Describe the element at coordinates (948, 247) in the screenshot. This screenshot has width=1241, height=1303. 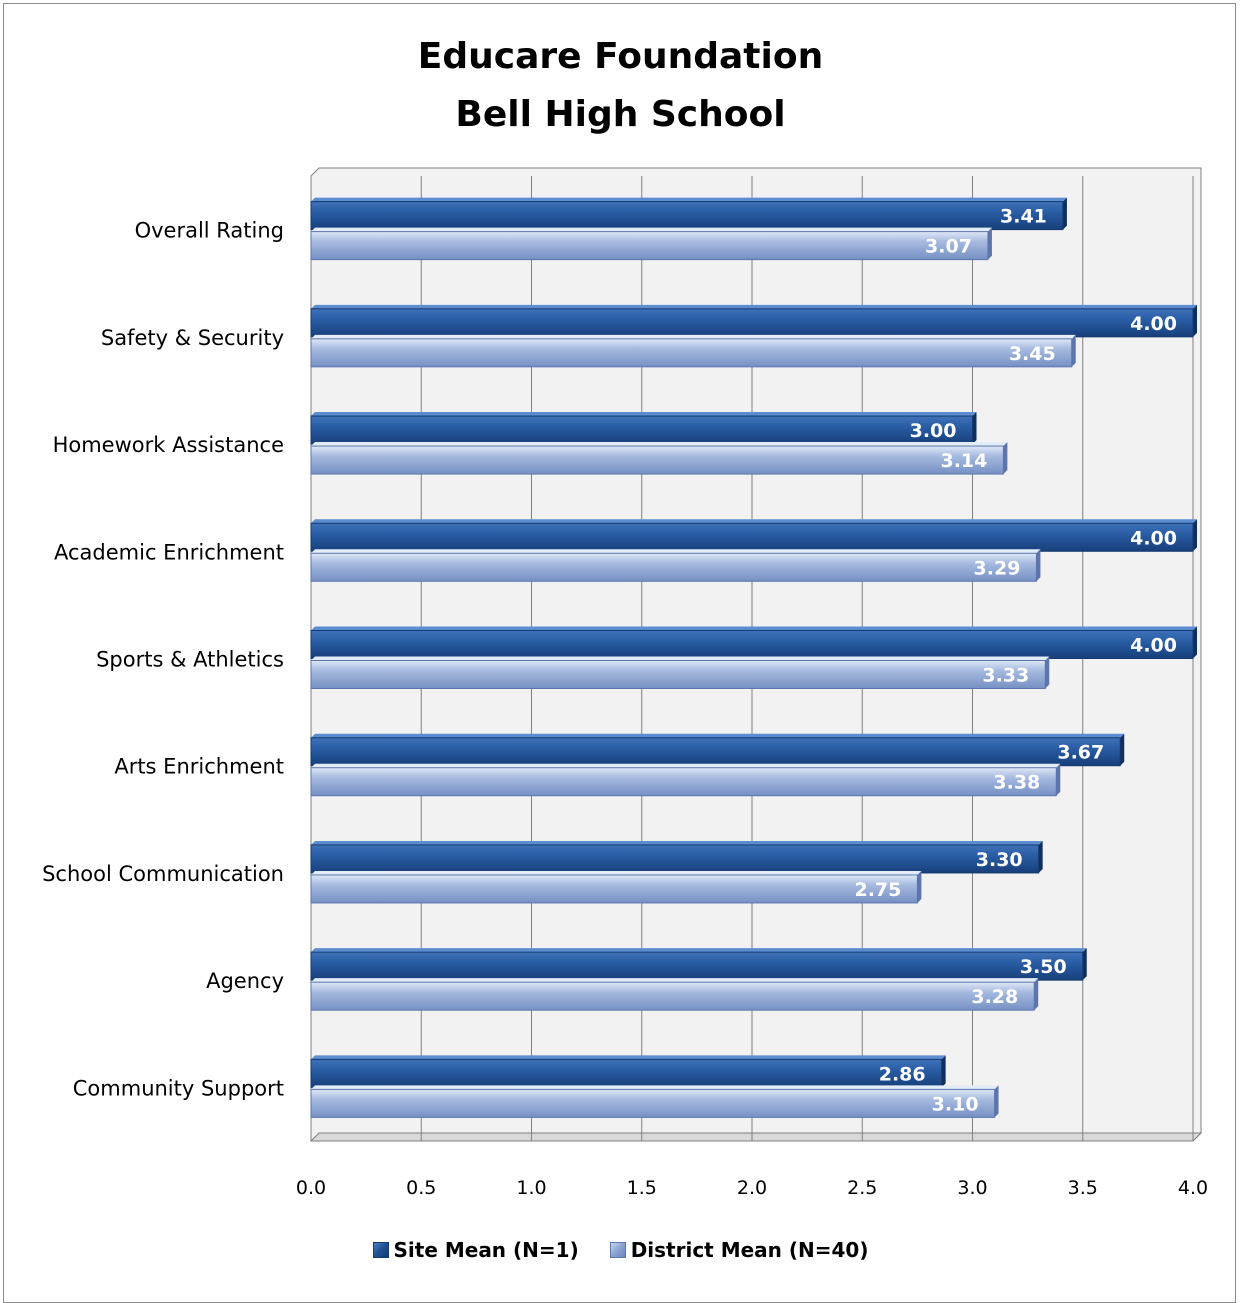
I see `district-mean-data-label: 3.07` at that location.